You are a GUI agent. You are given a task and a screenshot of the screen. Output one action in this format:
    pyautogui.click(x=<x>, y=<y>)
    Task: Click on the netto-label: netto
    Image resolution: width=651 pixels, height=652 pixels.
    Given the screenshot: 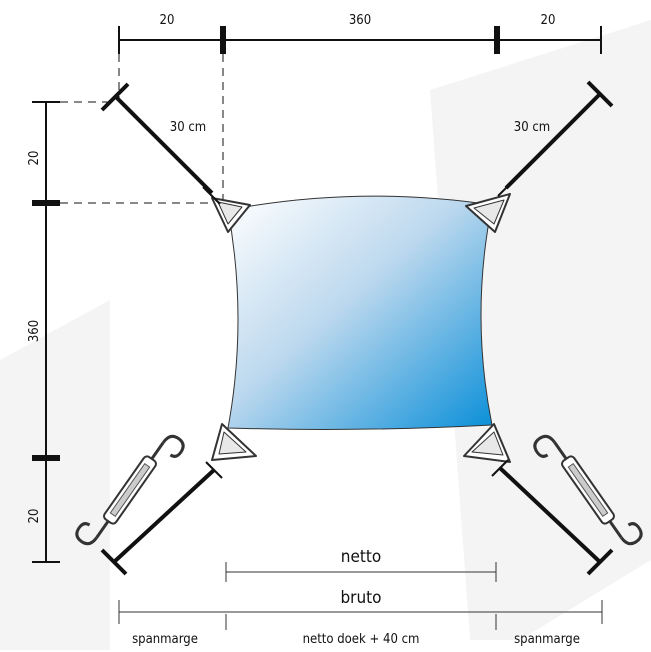 What is the action you would take?
    pyautogui.click(x=361, y=557)
    